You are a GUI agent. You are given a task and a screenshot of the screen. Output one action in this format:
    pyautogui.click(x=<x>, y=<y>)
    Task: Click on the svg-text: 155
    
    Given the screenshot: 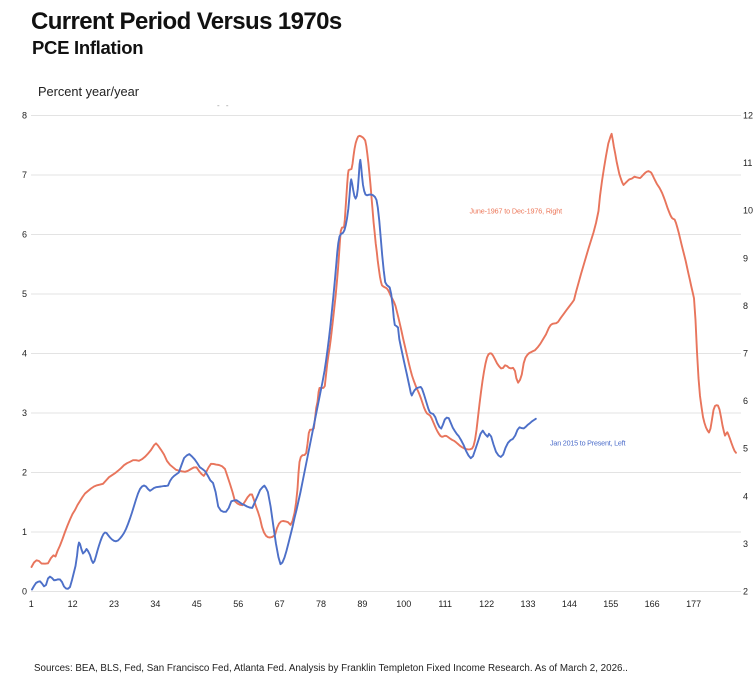 What is the action you would take?
    pyautogui.click(x=610, y=604)
    